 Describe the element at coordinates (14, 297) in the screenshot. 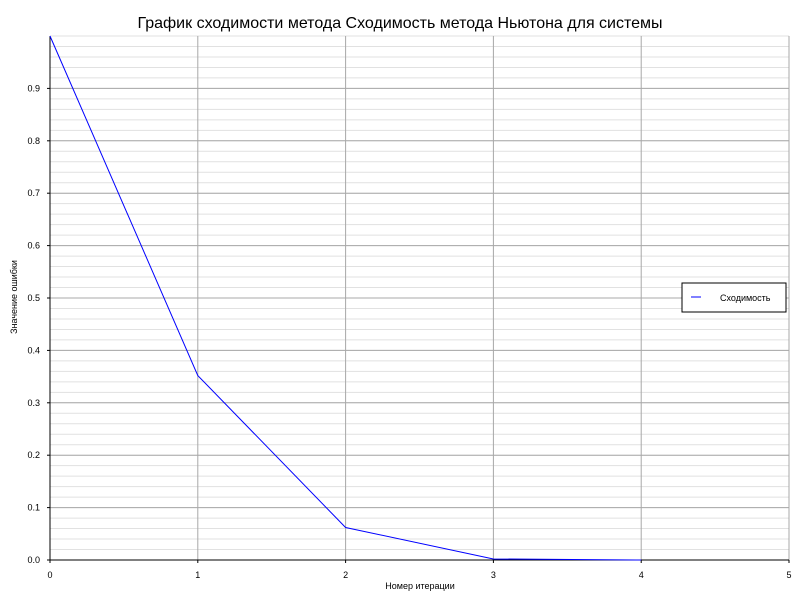

I see `y-axis-label: Значение ошибки` at that location.